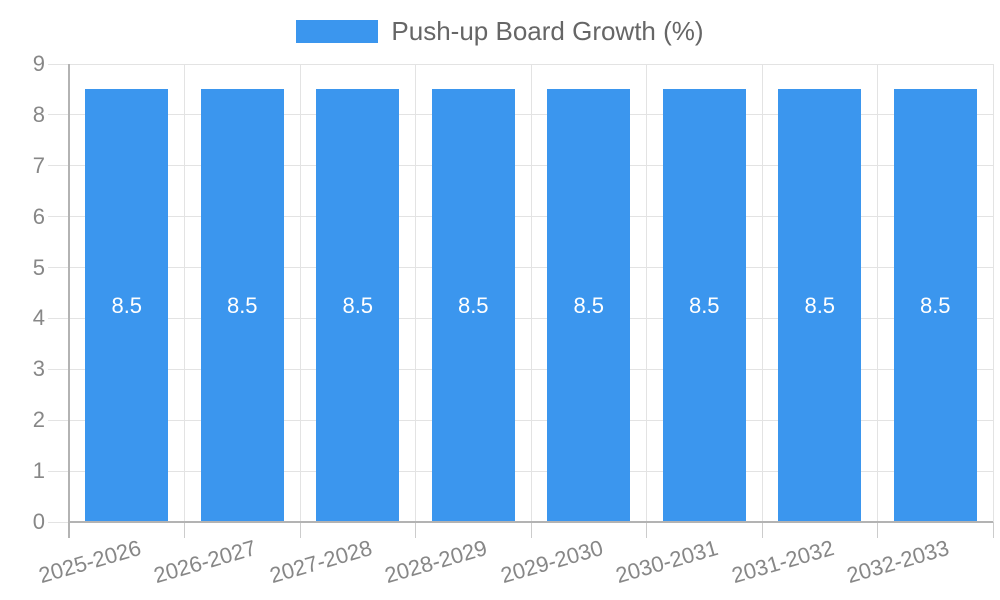 This screenshot has height=600, width=1000. Describe the element at coordinates (666, 562) in the screenshot. I see `x-axis-tick-label: 2030-2031` at that location.